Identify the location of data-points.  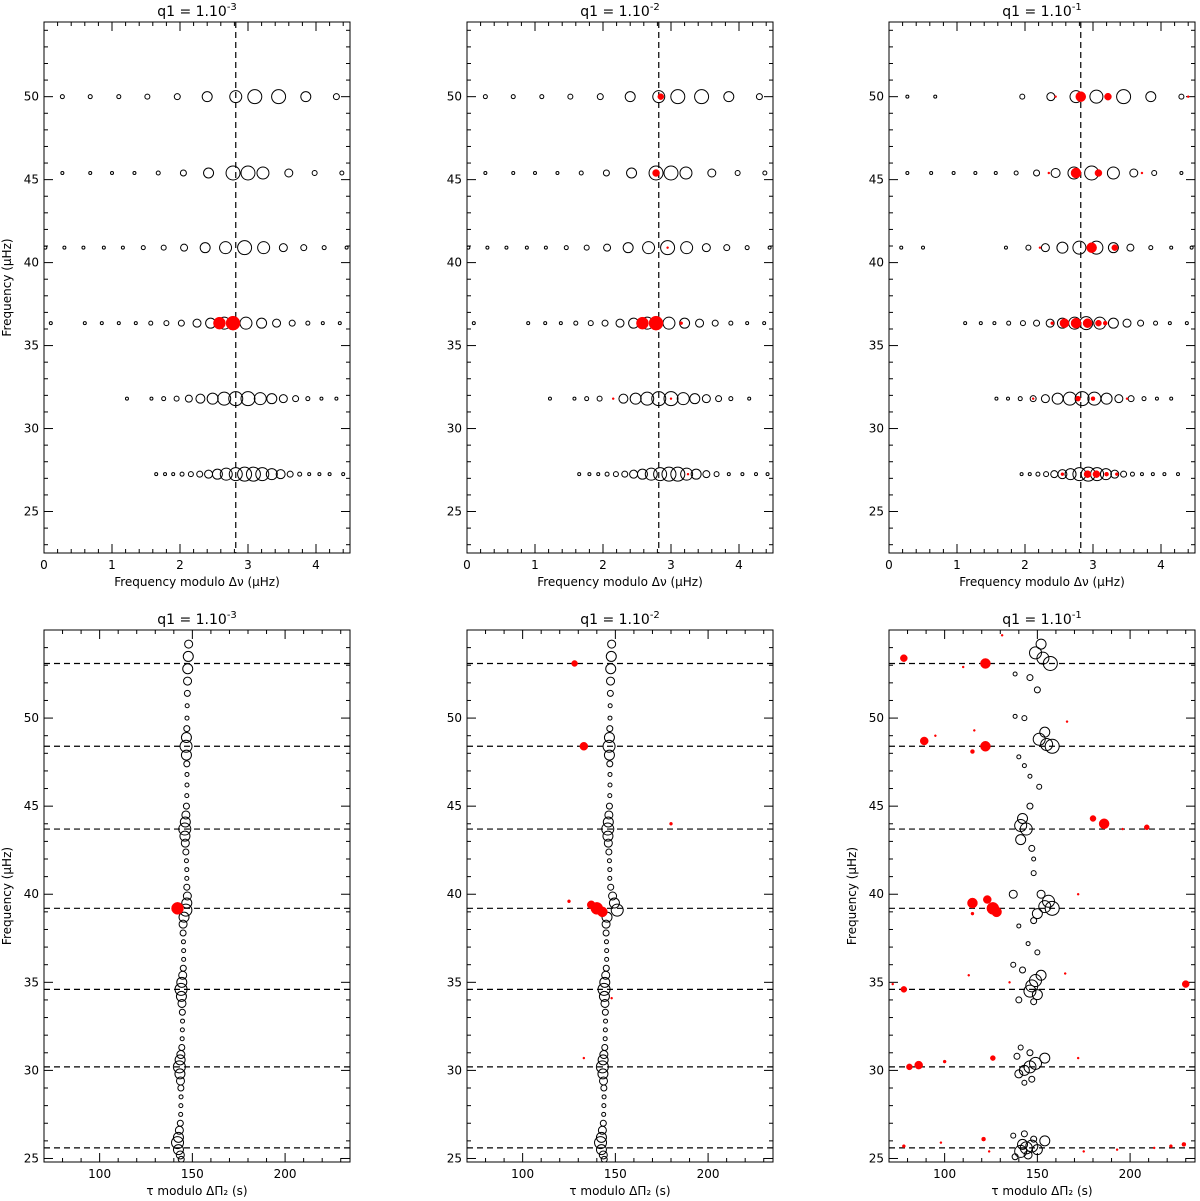
(620, 900).